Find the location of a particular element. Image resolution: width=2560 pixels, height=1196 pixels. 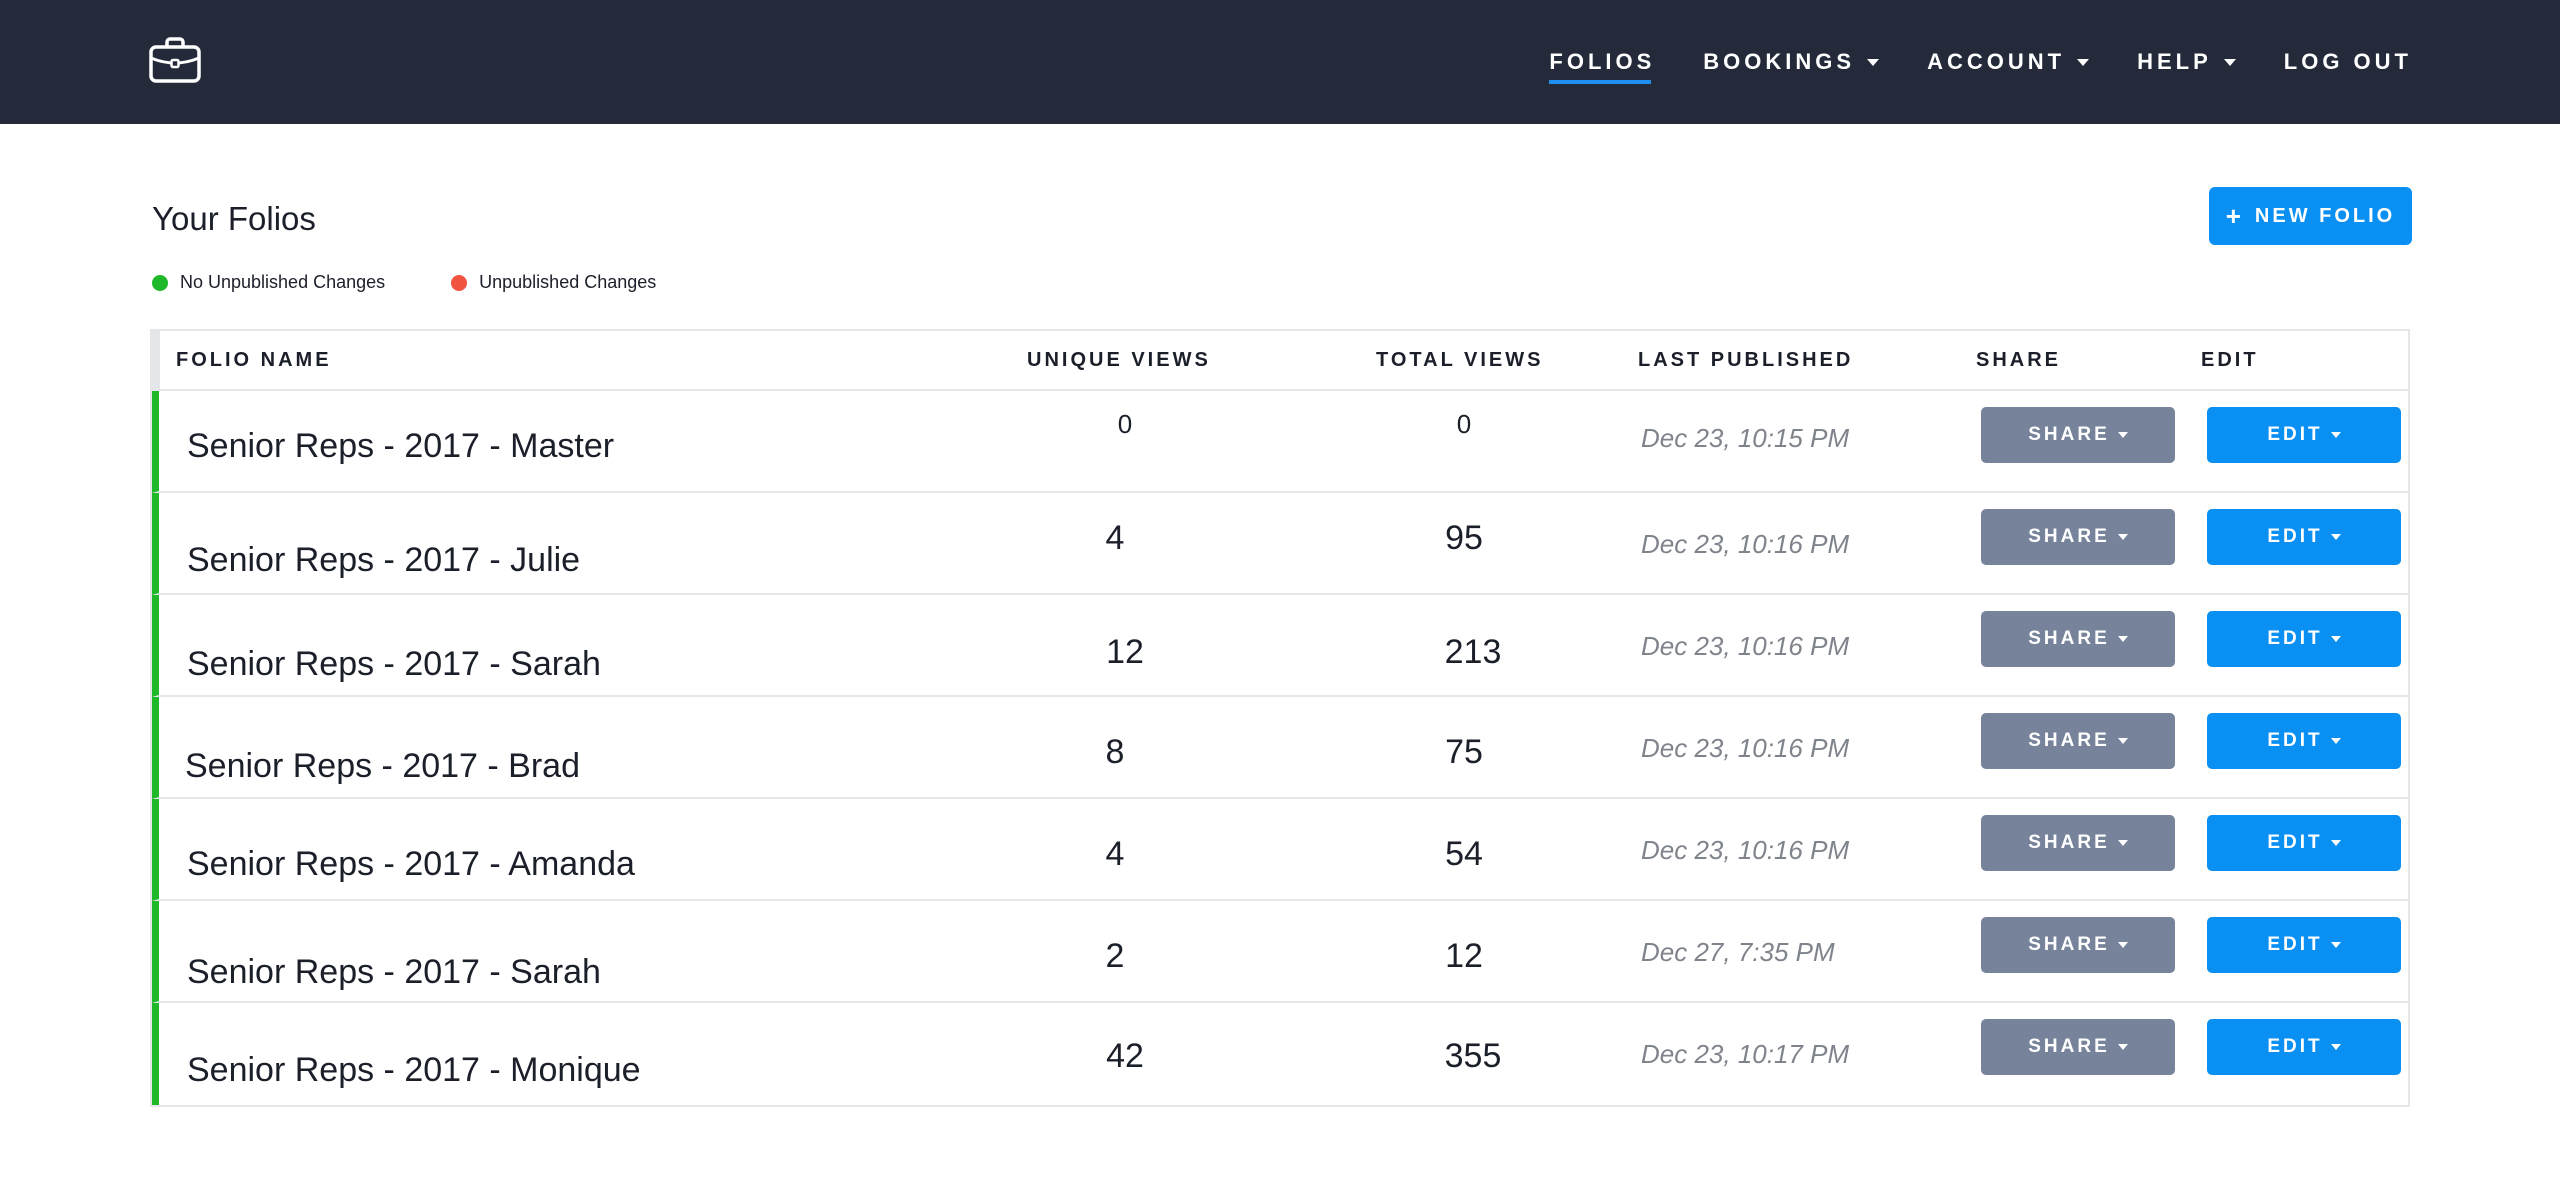

plus-icon: + is located at coordinates (2233, 215).